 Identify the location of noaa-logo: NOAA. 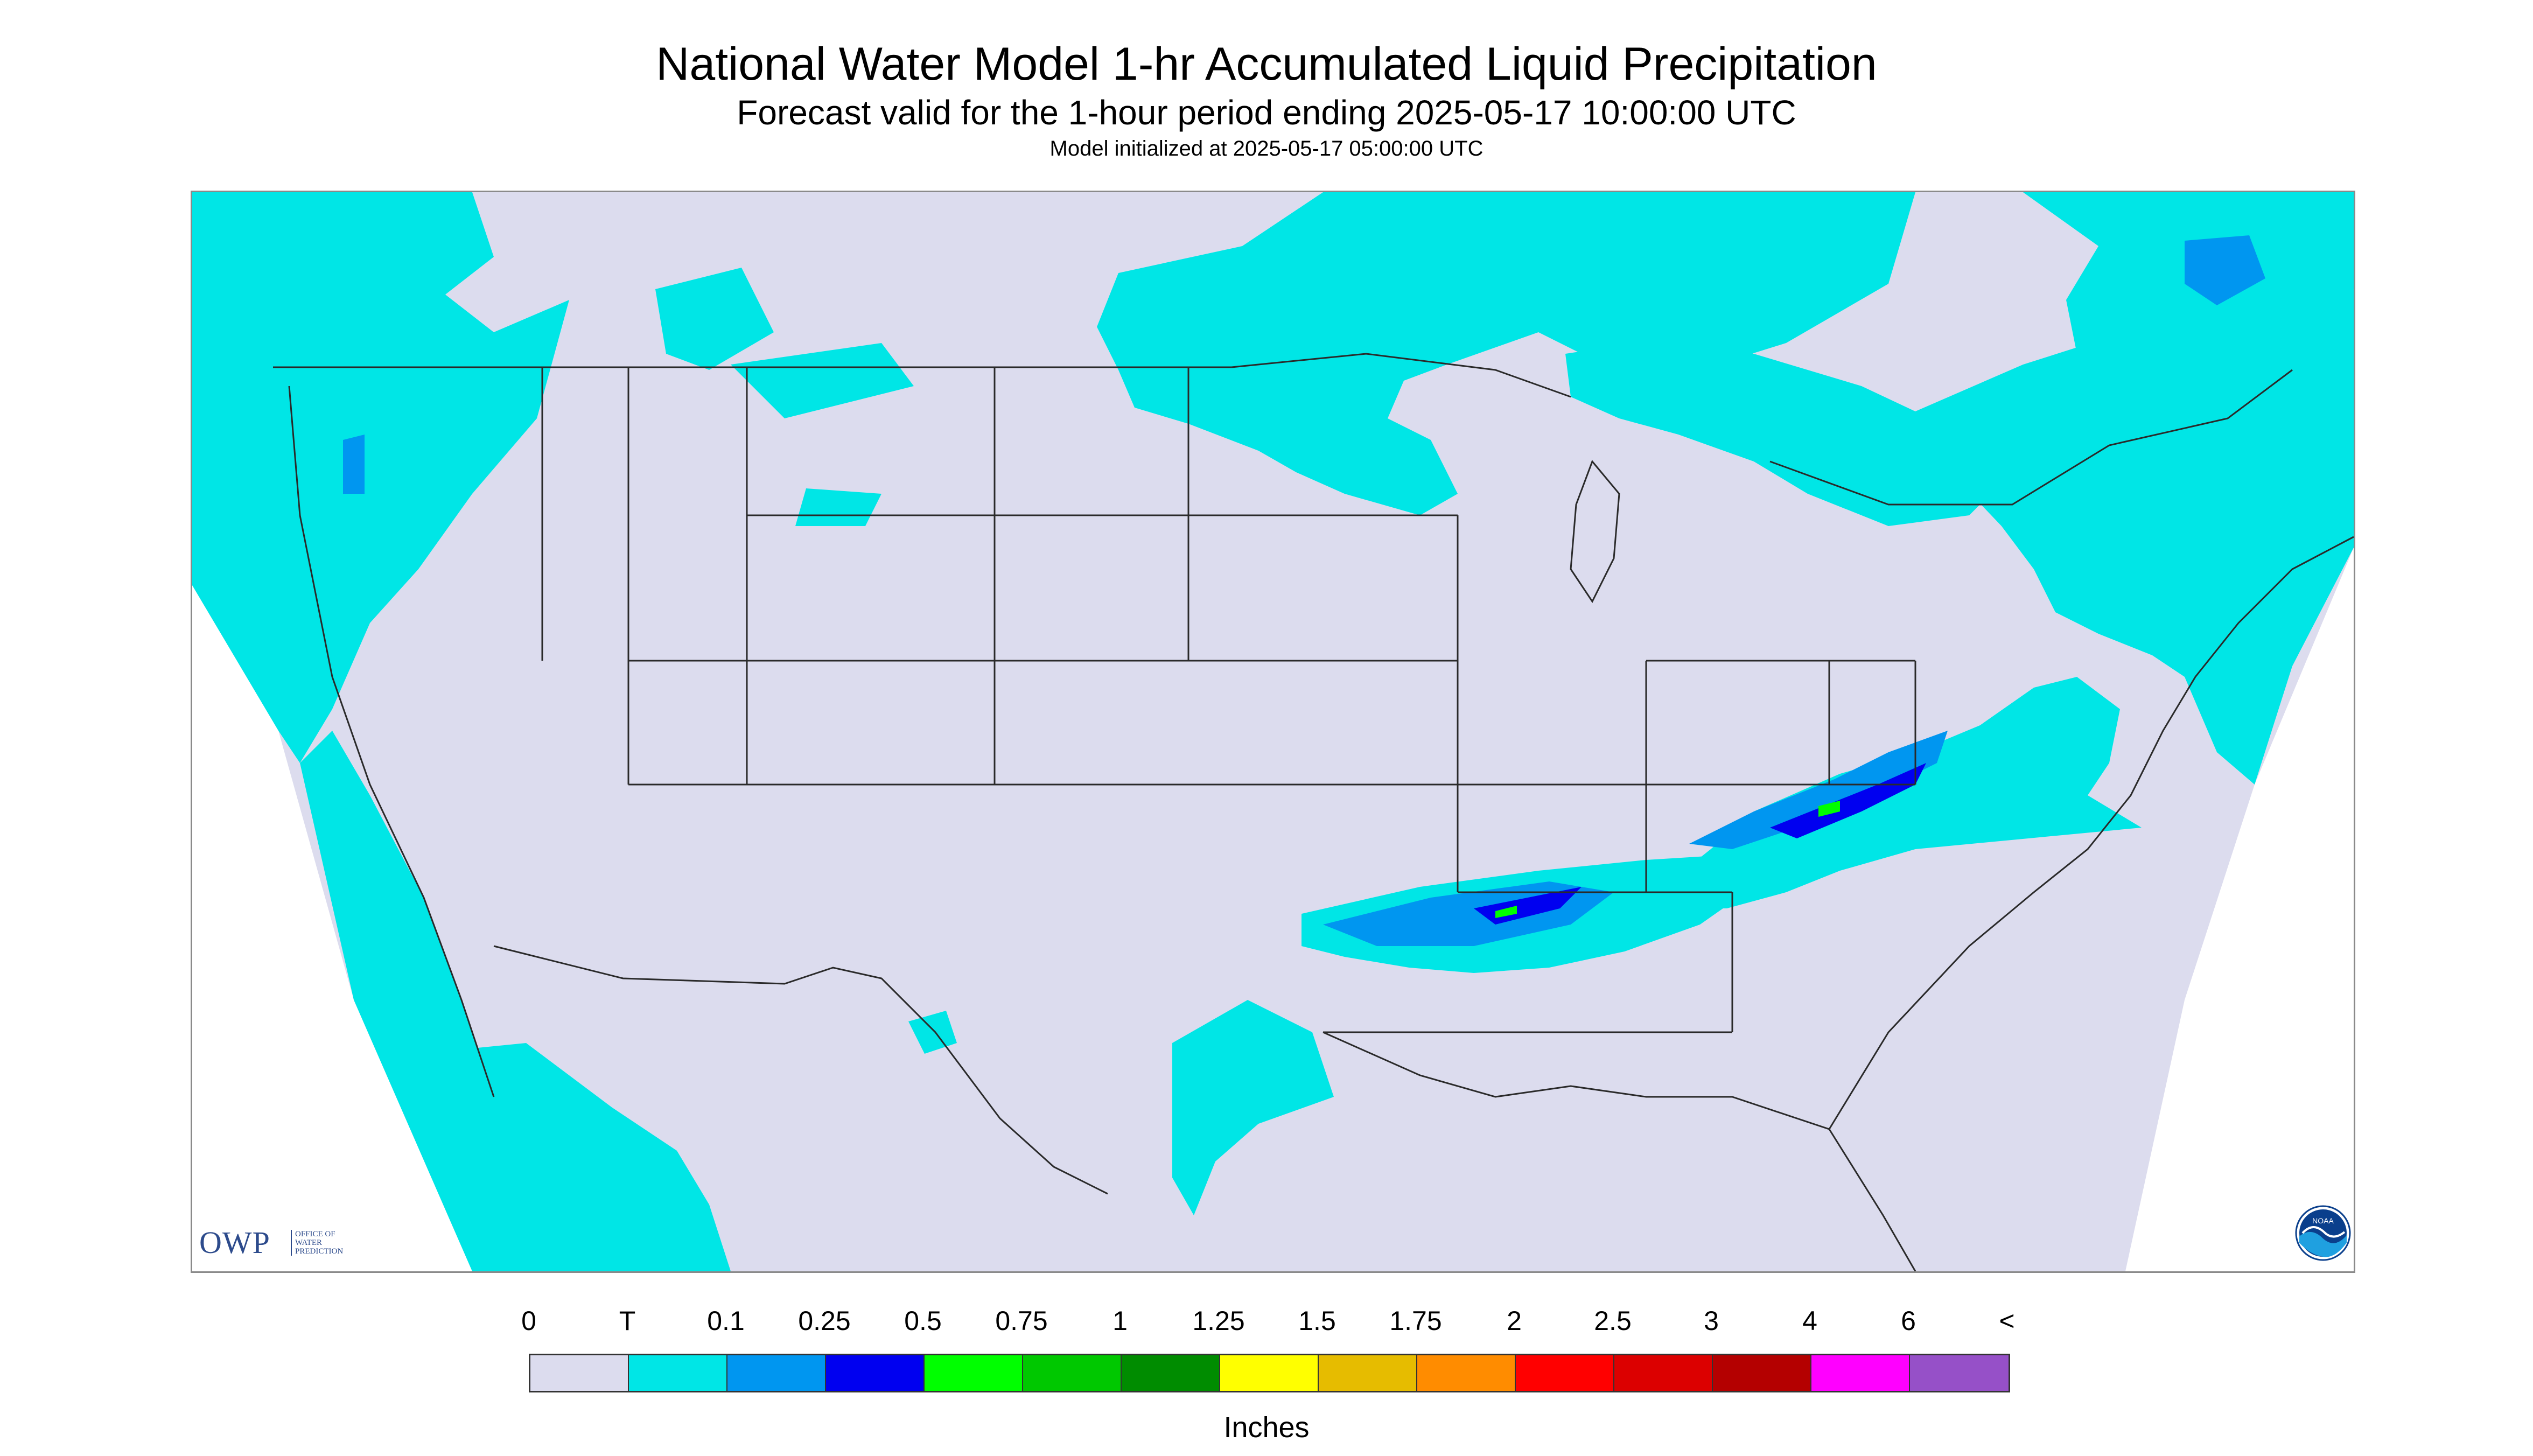
(2323, 1233).